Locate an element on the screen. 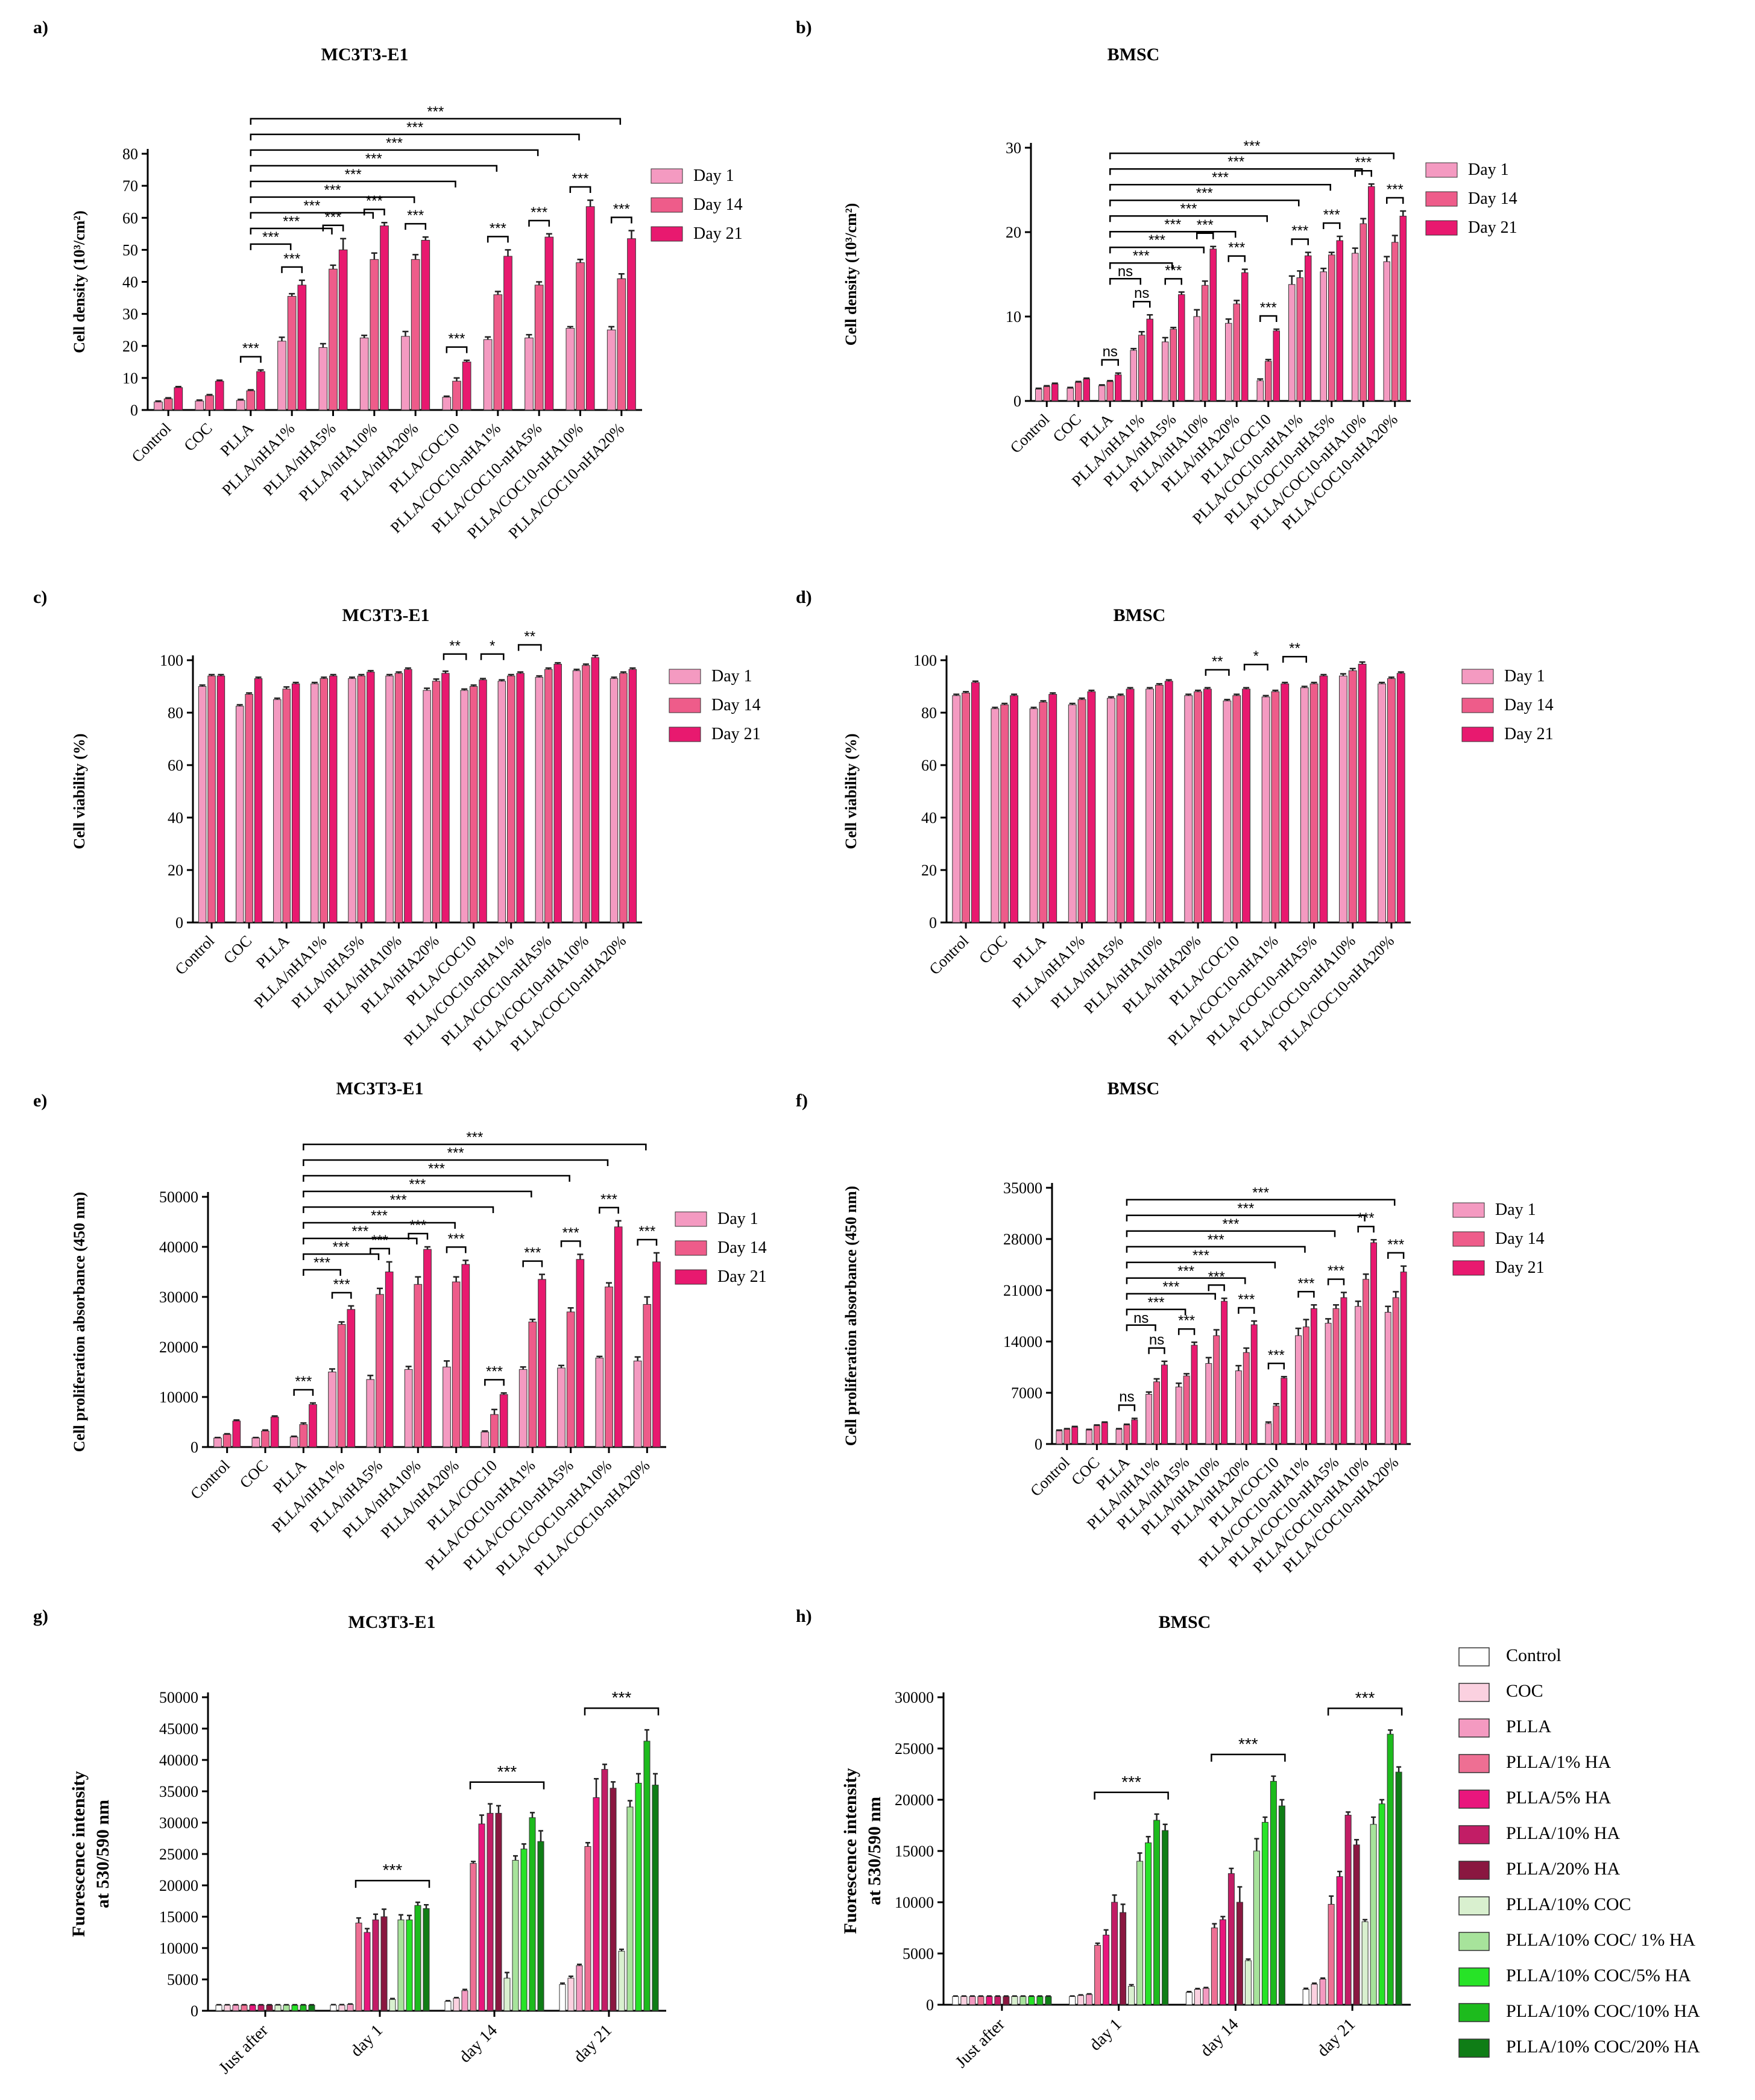  significance-label: ** is located at coordinates (1217, 662).